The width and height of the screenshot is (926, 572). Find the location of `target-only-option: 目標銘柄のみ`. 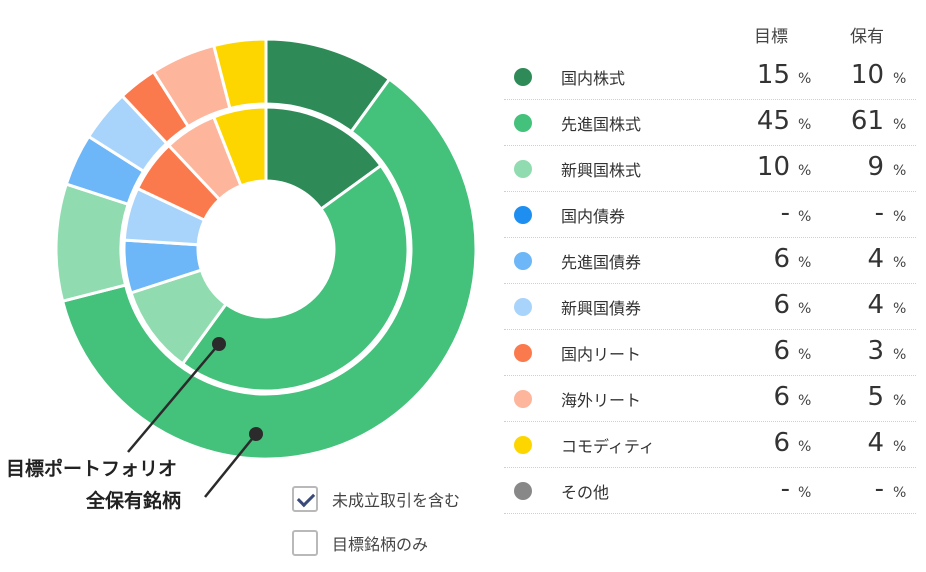

target-only-option: 目標銘柄のみ is located at coordinates (376, 543).